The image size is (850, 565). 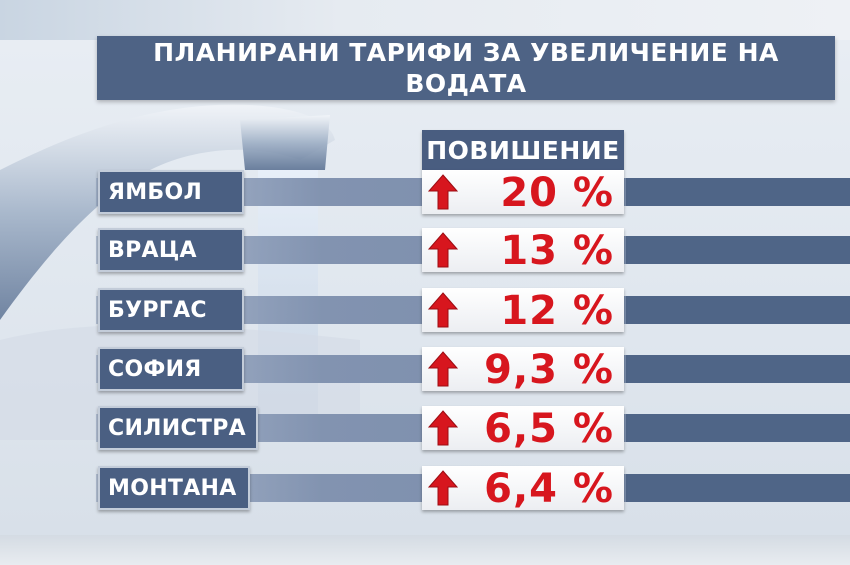 I want to click on increase-value-box: 9,3 %, so click(x=523, y=370).